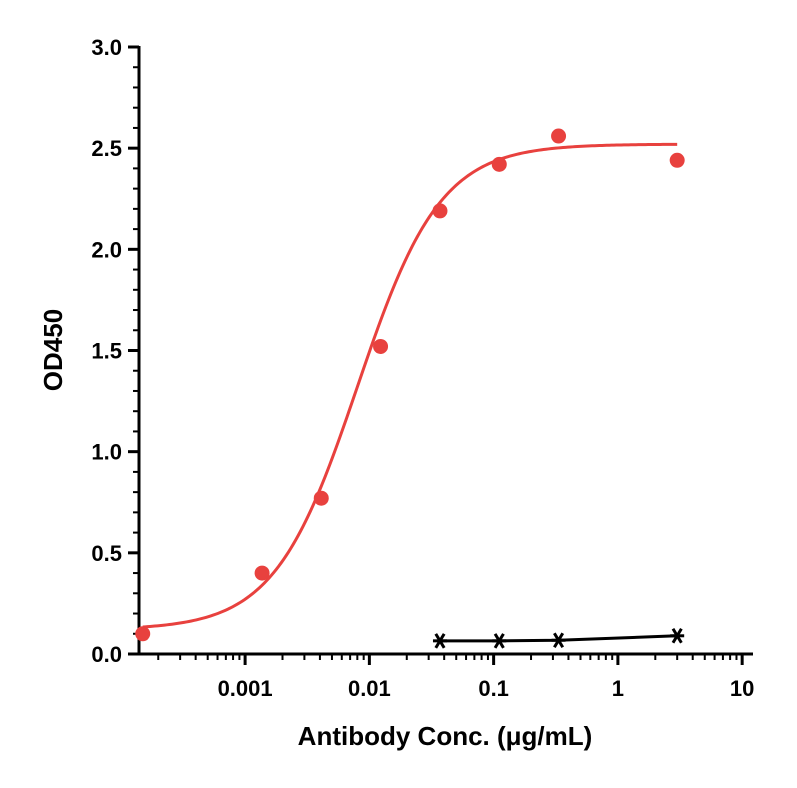 The image size is (797, 788). I want to click on x-axis-label: Antibody Conc. (μg/mL), so click(445, 736).